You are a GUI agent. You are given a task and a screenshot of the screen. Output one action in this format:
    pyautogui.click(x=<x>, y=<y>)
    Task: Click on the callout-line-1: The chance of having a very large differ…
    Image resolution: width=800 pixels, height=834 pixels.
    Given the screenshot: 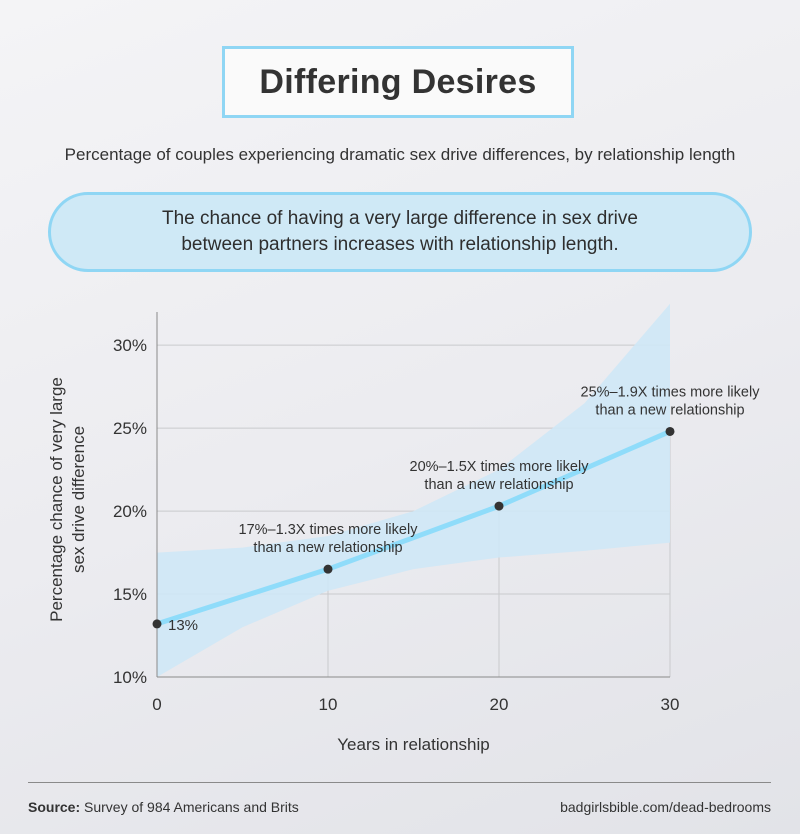 What is the action you would take?
    pyautogui.click(x=400, y=218)
    